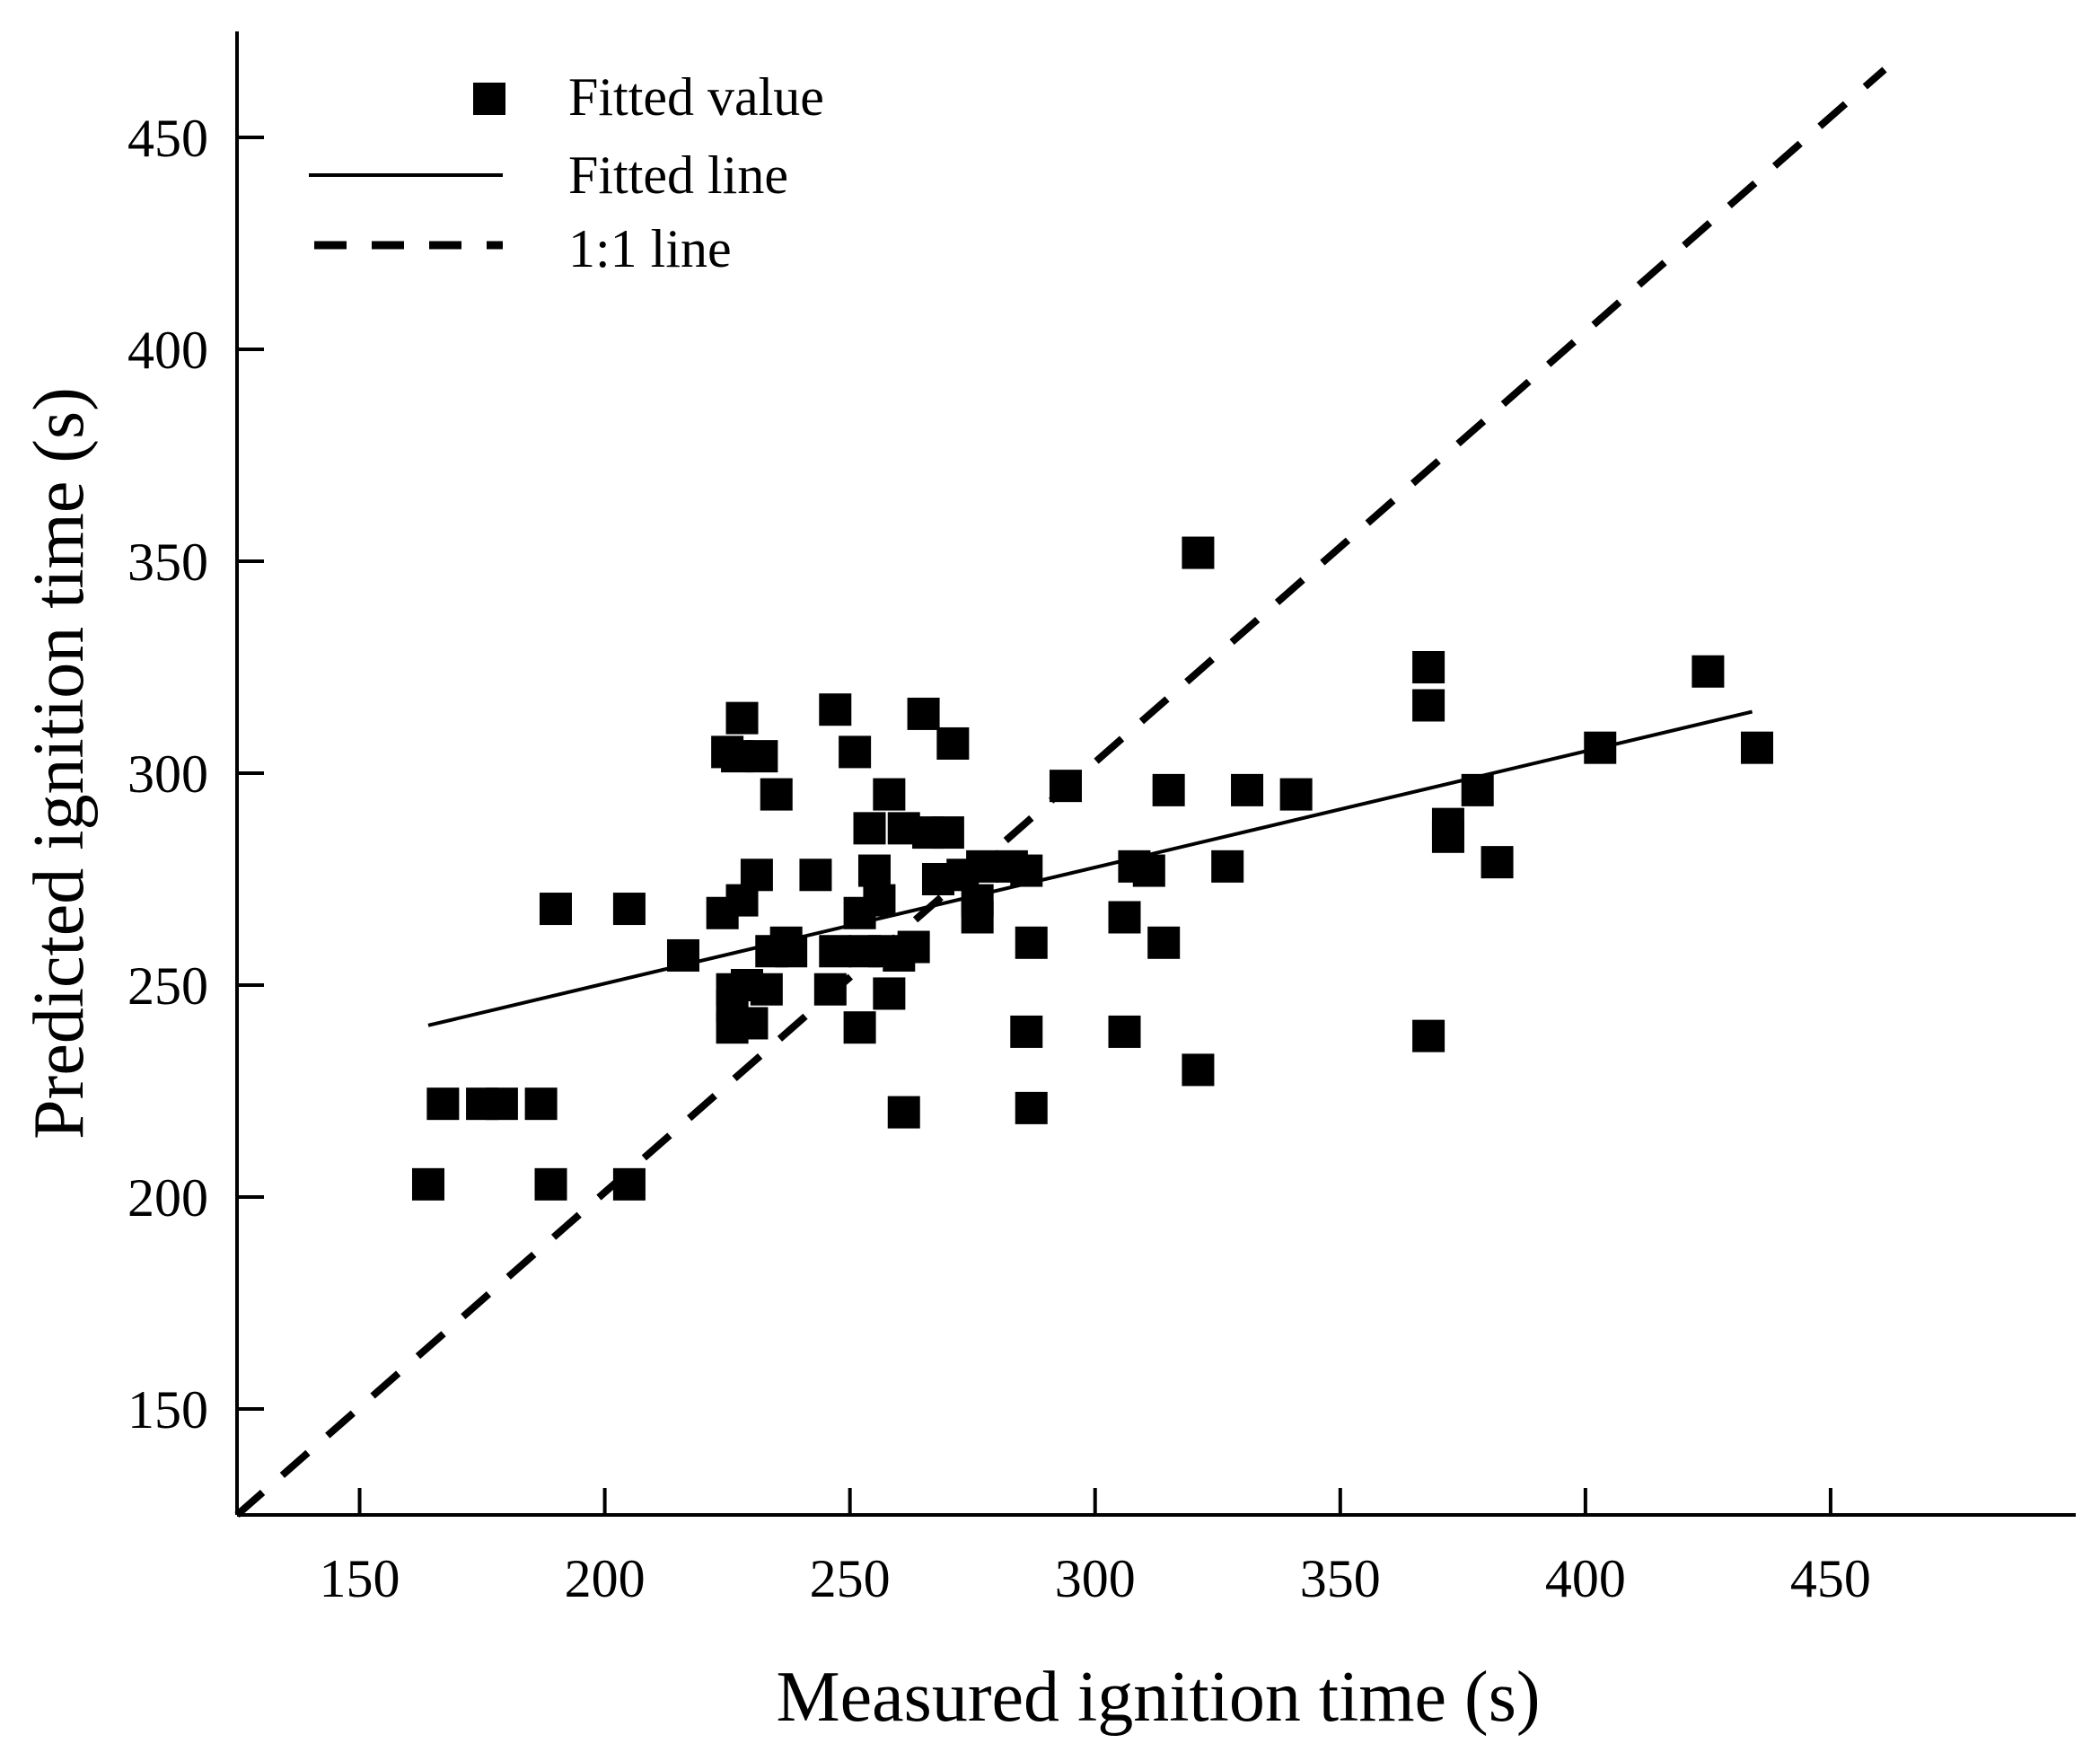 The height and width of the screenshot is (1752, 2100). I want to click on fitted-line, so click(1090, 868).